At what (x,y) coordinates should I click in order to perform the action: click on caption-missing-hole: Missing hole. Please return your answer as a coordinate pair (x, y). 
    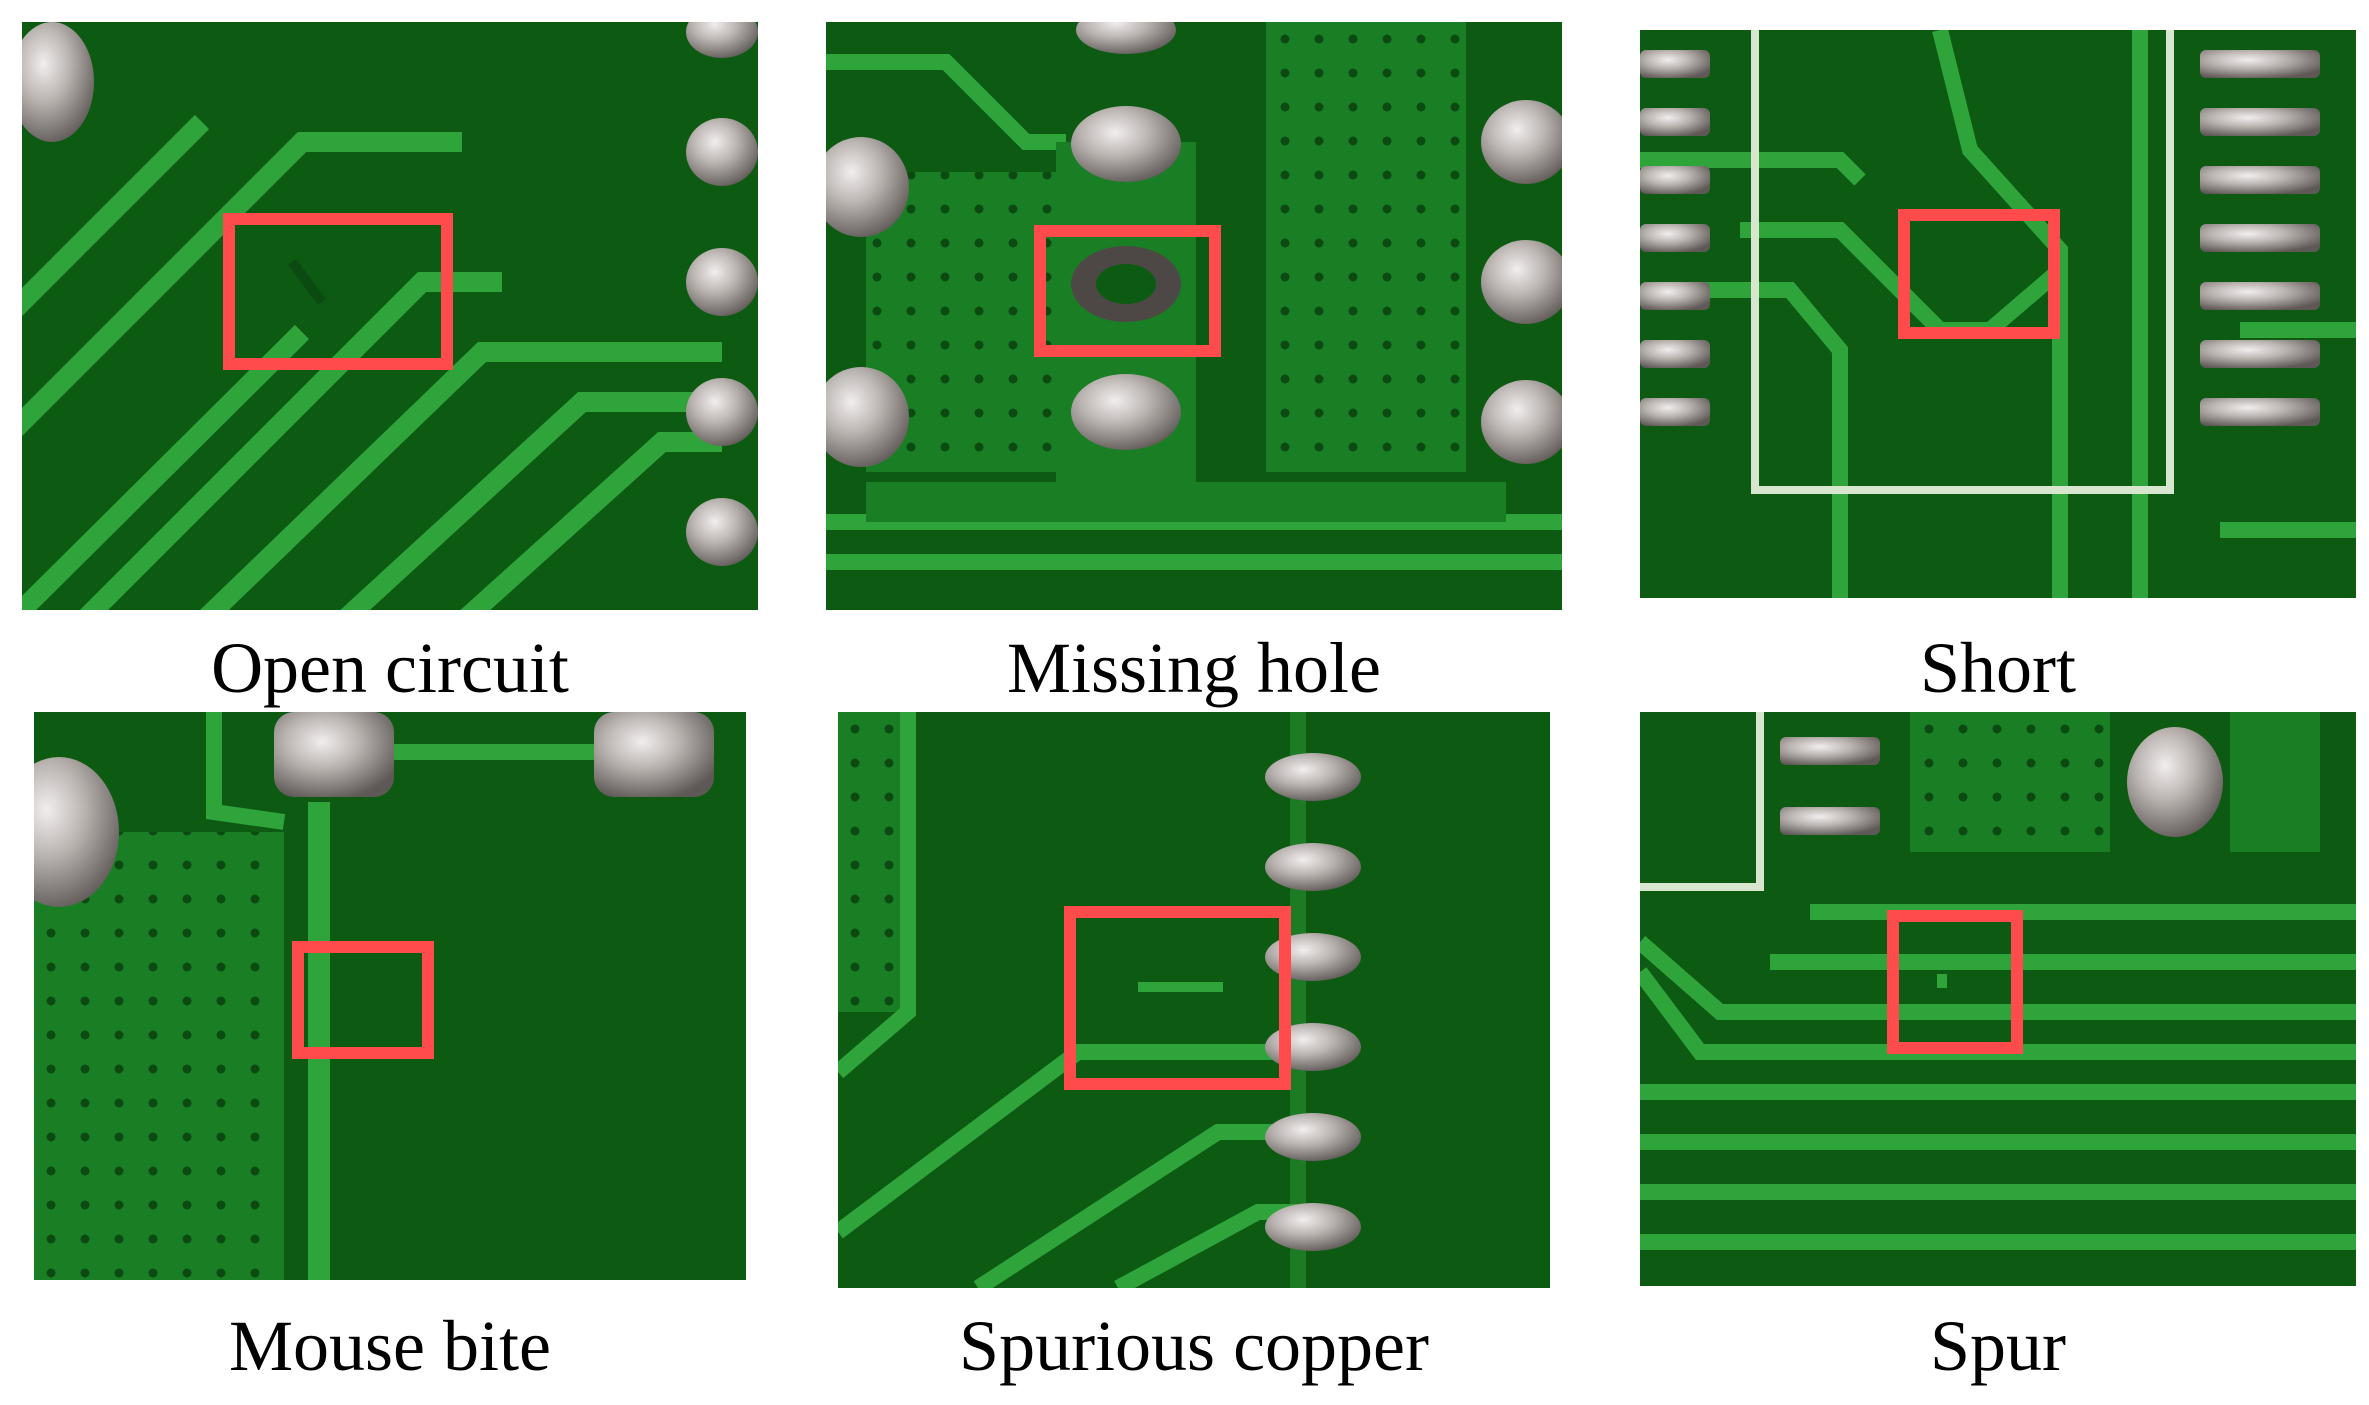
    Looking at the image, I should click on (1194, 668).